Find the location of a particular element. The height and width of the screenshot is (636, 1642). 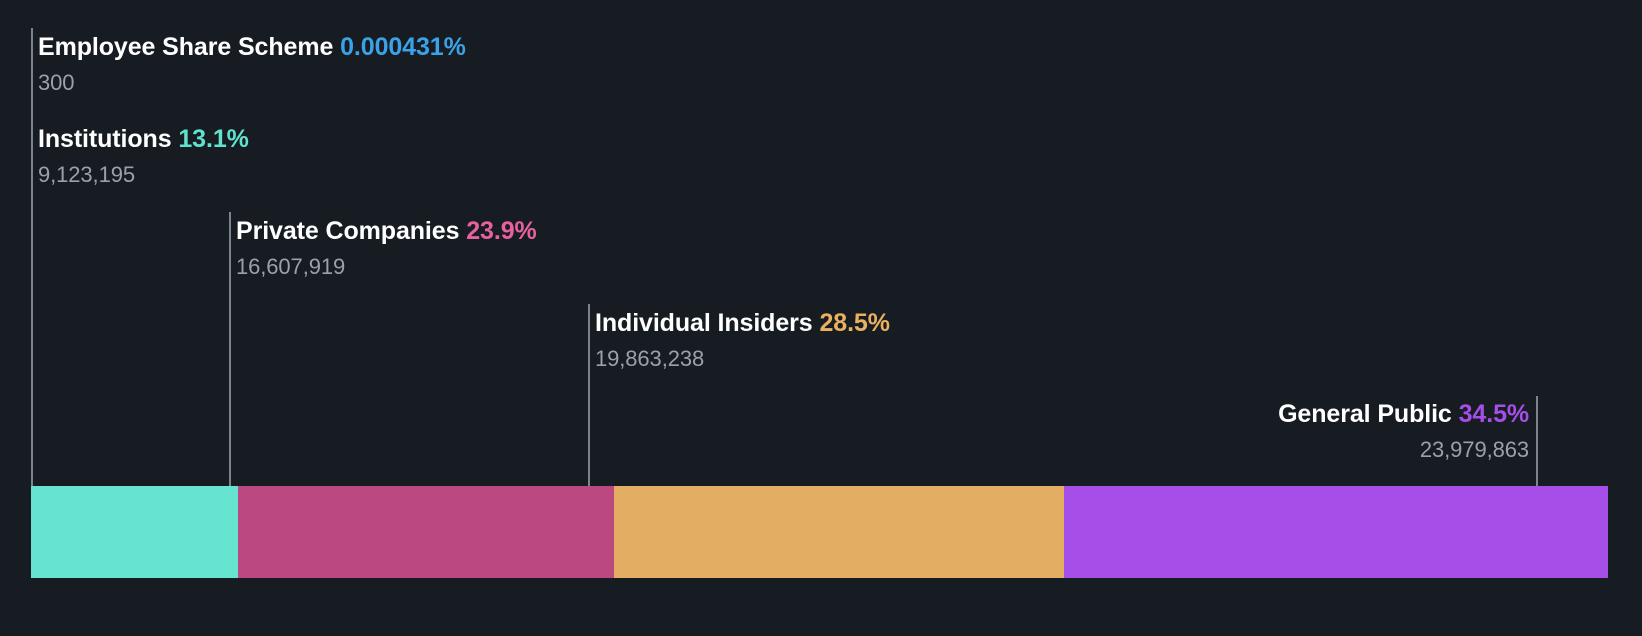

segment-percent-employee-share-scheme: 0.000431% is located at coordinates (403, 47).